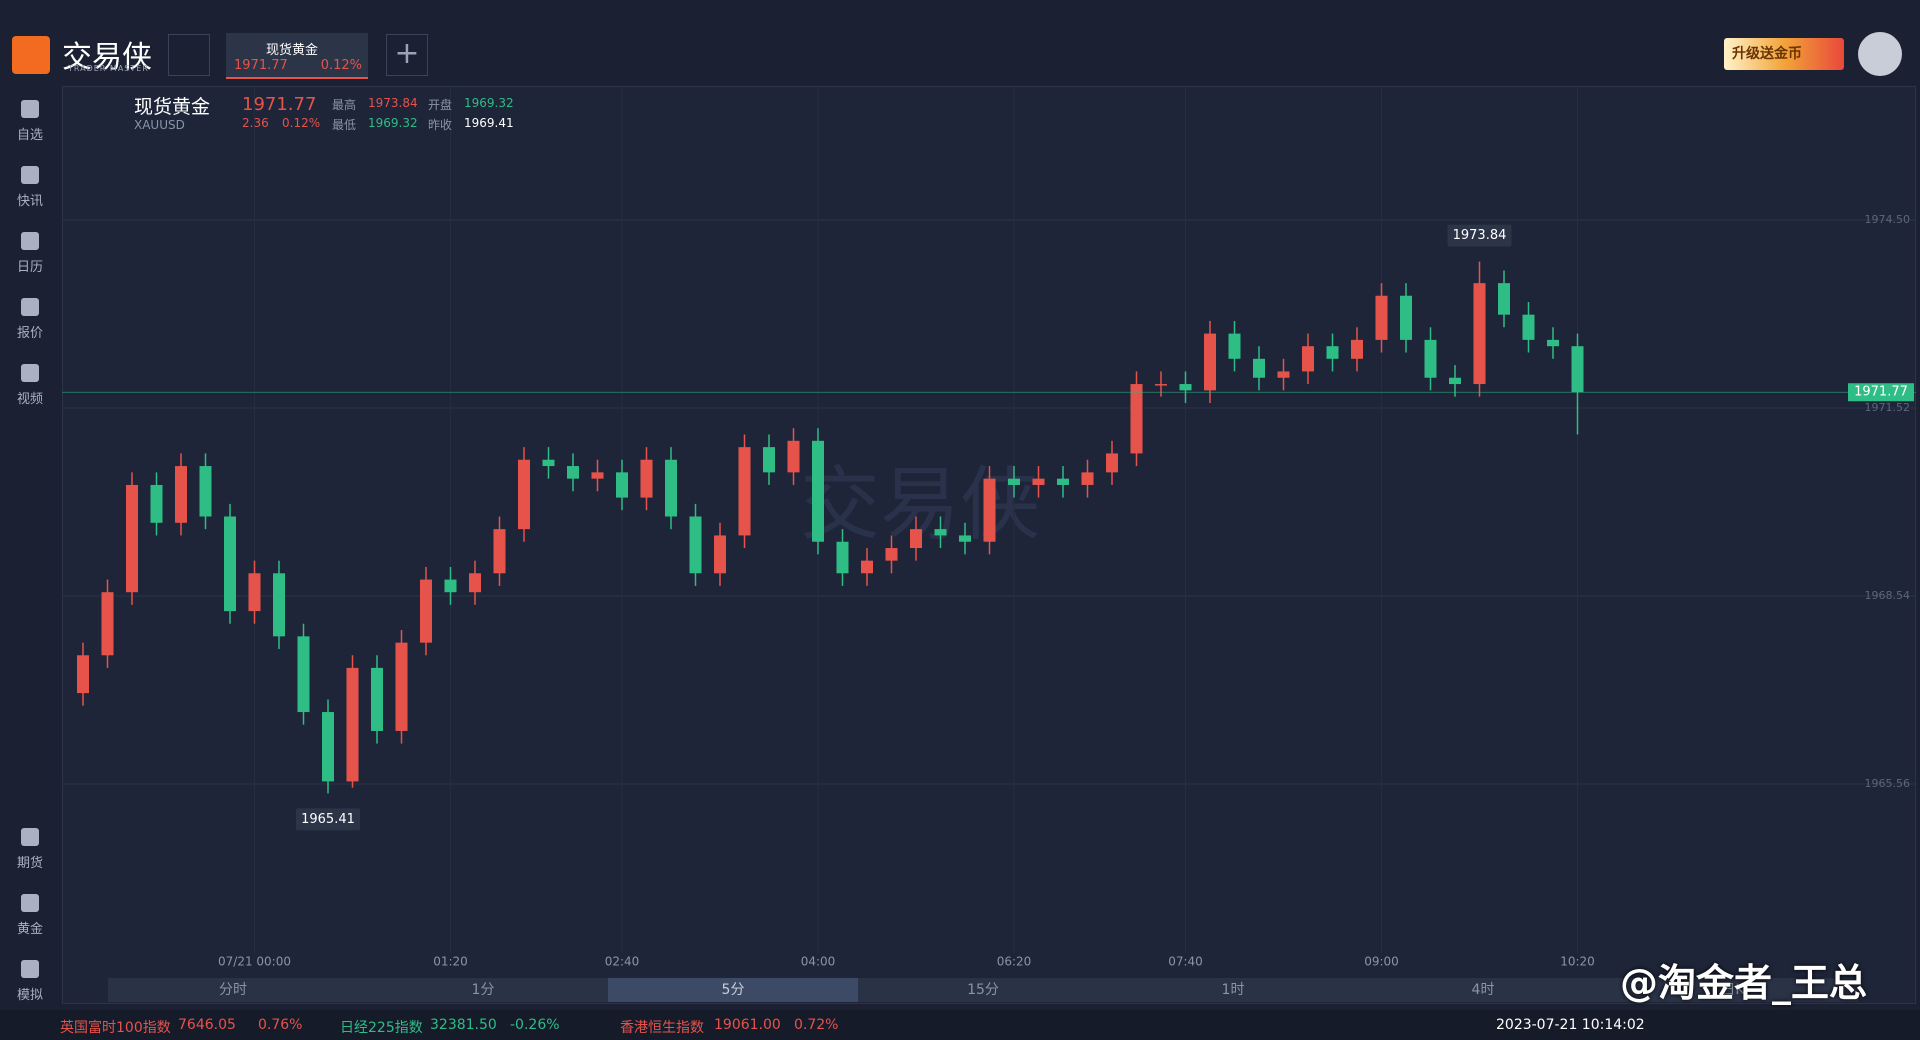 The width and height of the screenshot is (1920, 1040). I want to click on banner: 升级送金币, so click(1784, 54).